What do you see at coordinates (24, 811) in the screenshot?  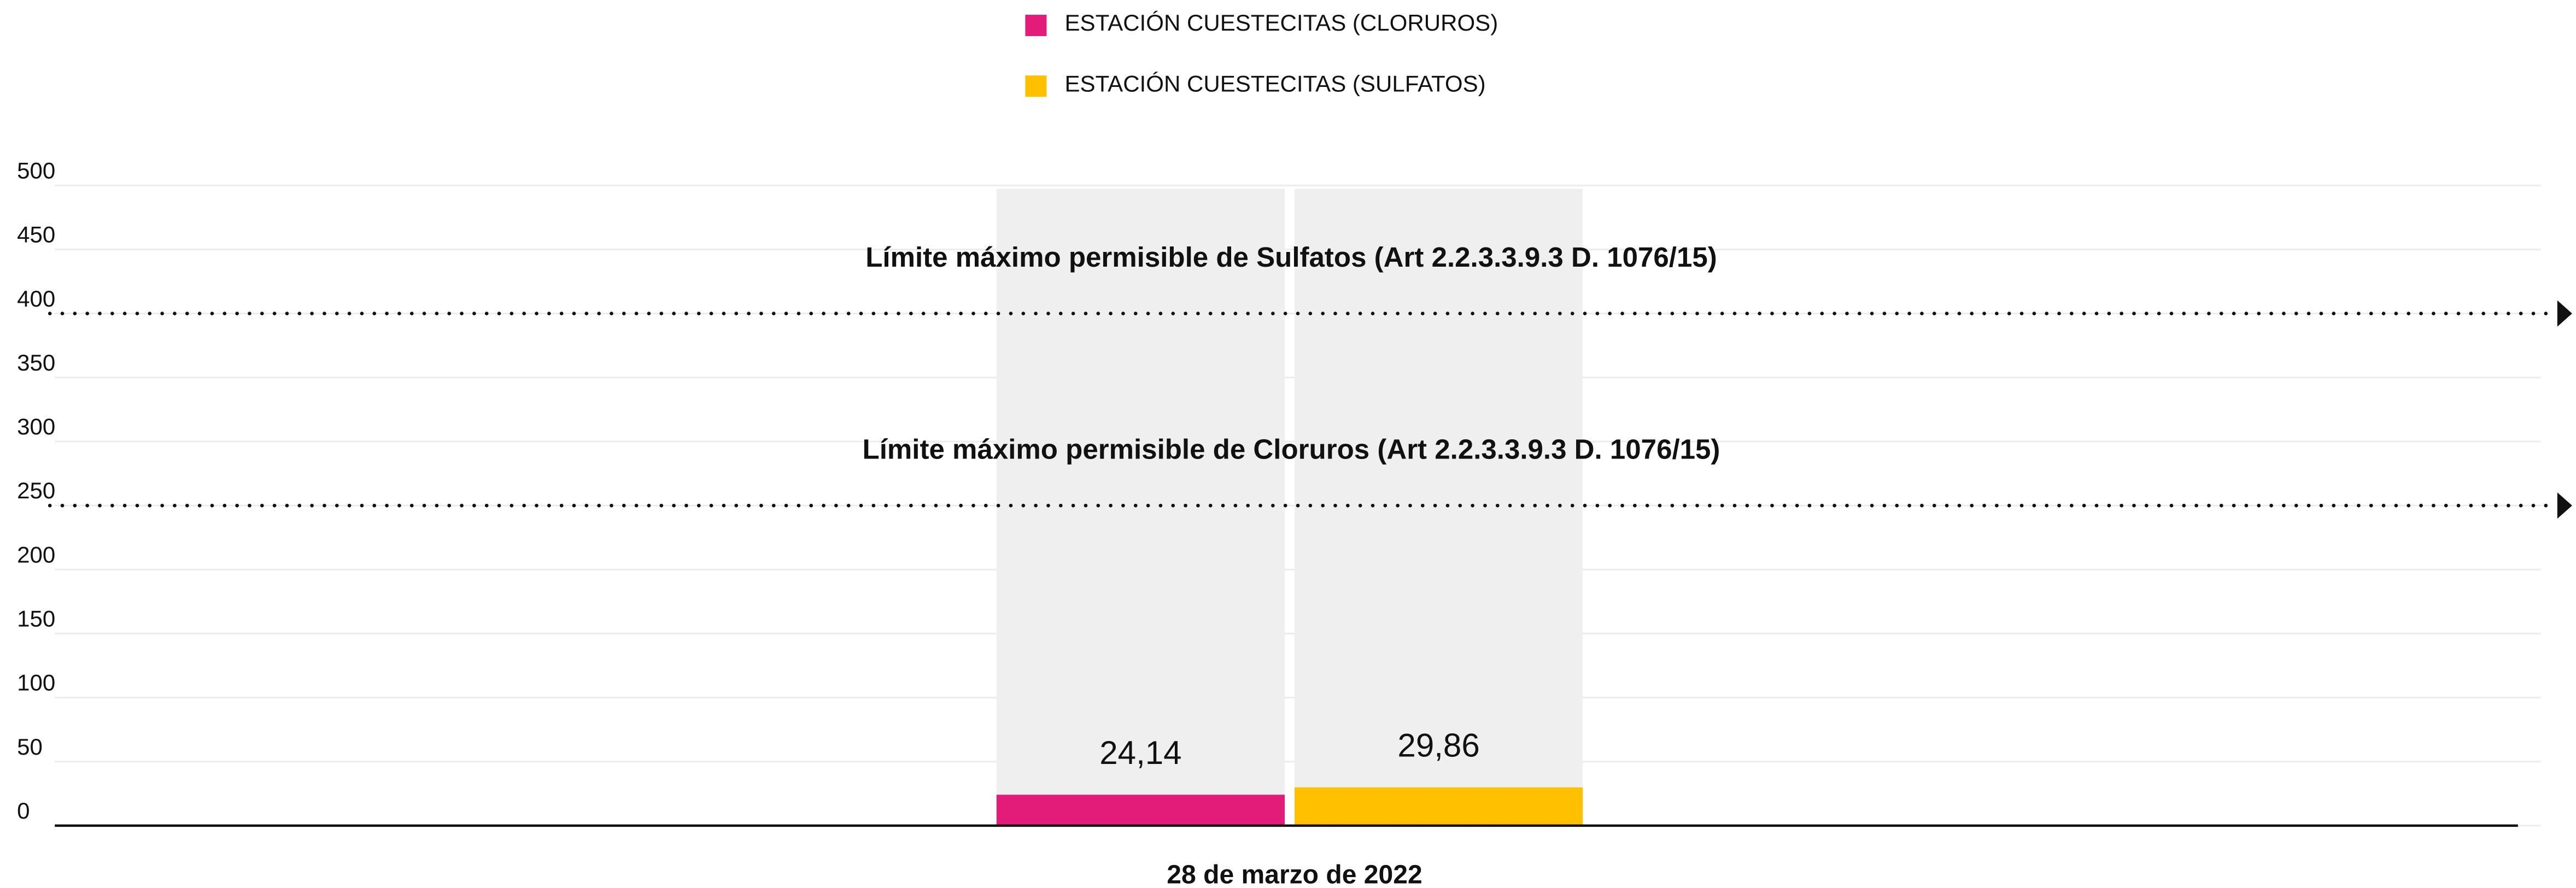 I see `y-tick-label: 0` at bounding box center [24, 811].